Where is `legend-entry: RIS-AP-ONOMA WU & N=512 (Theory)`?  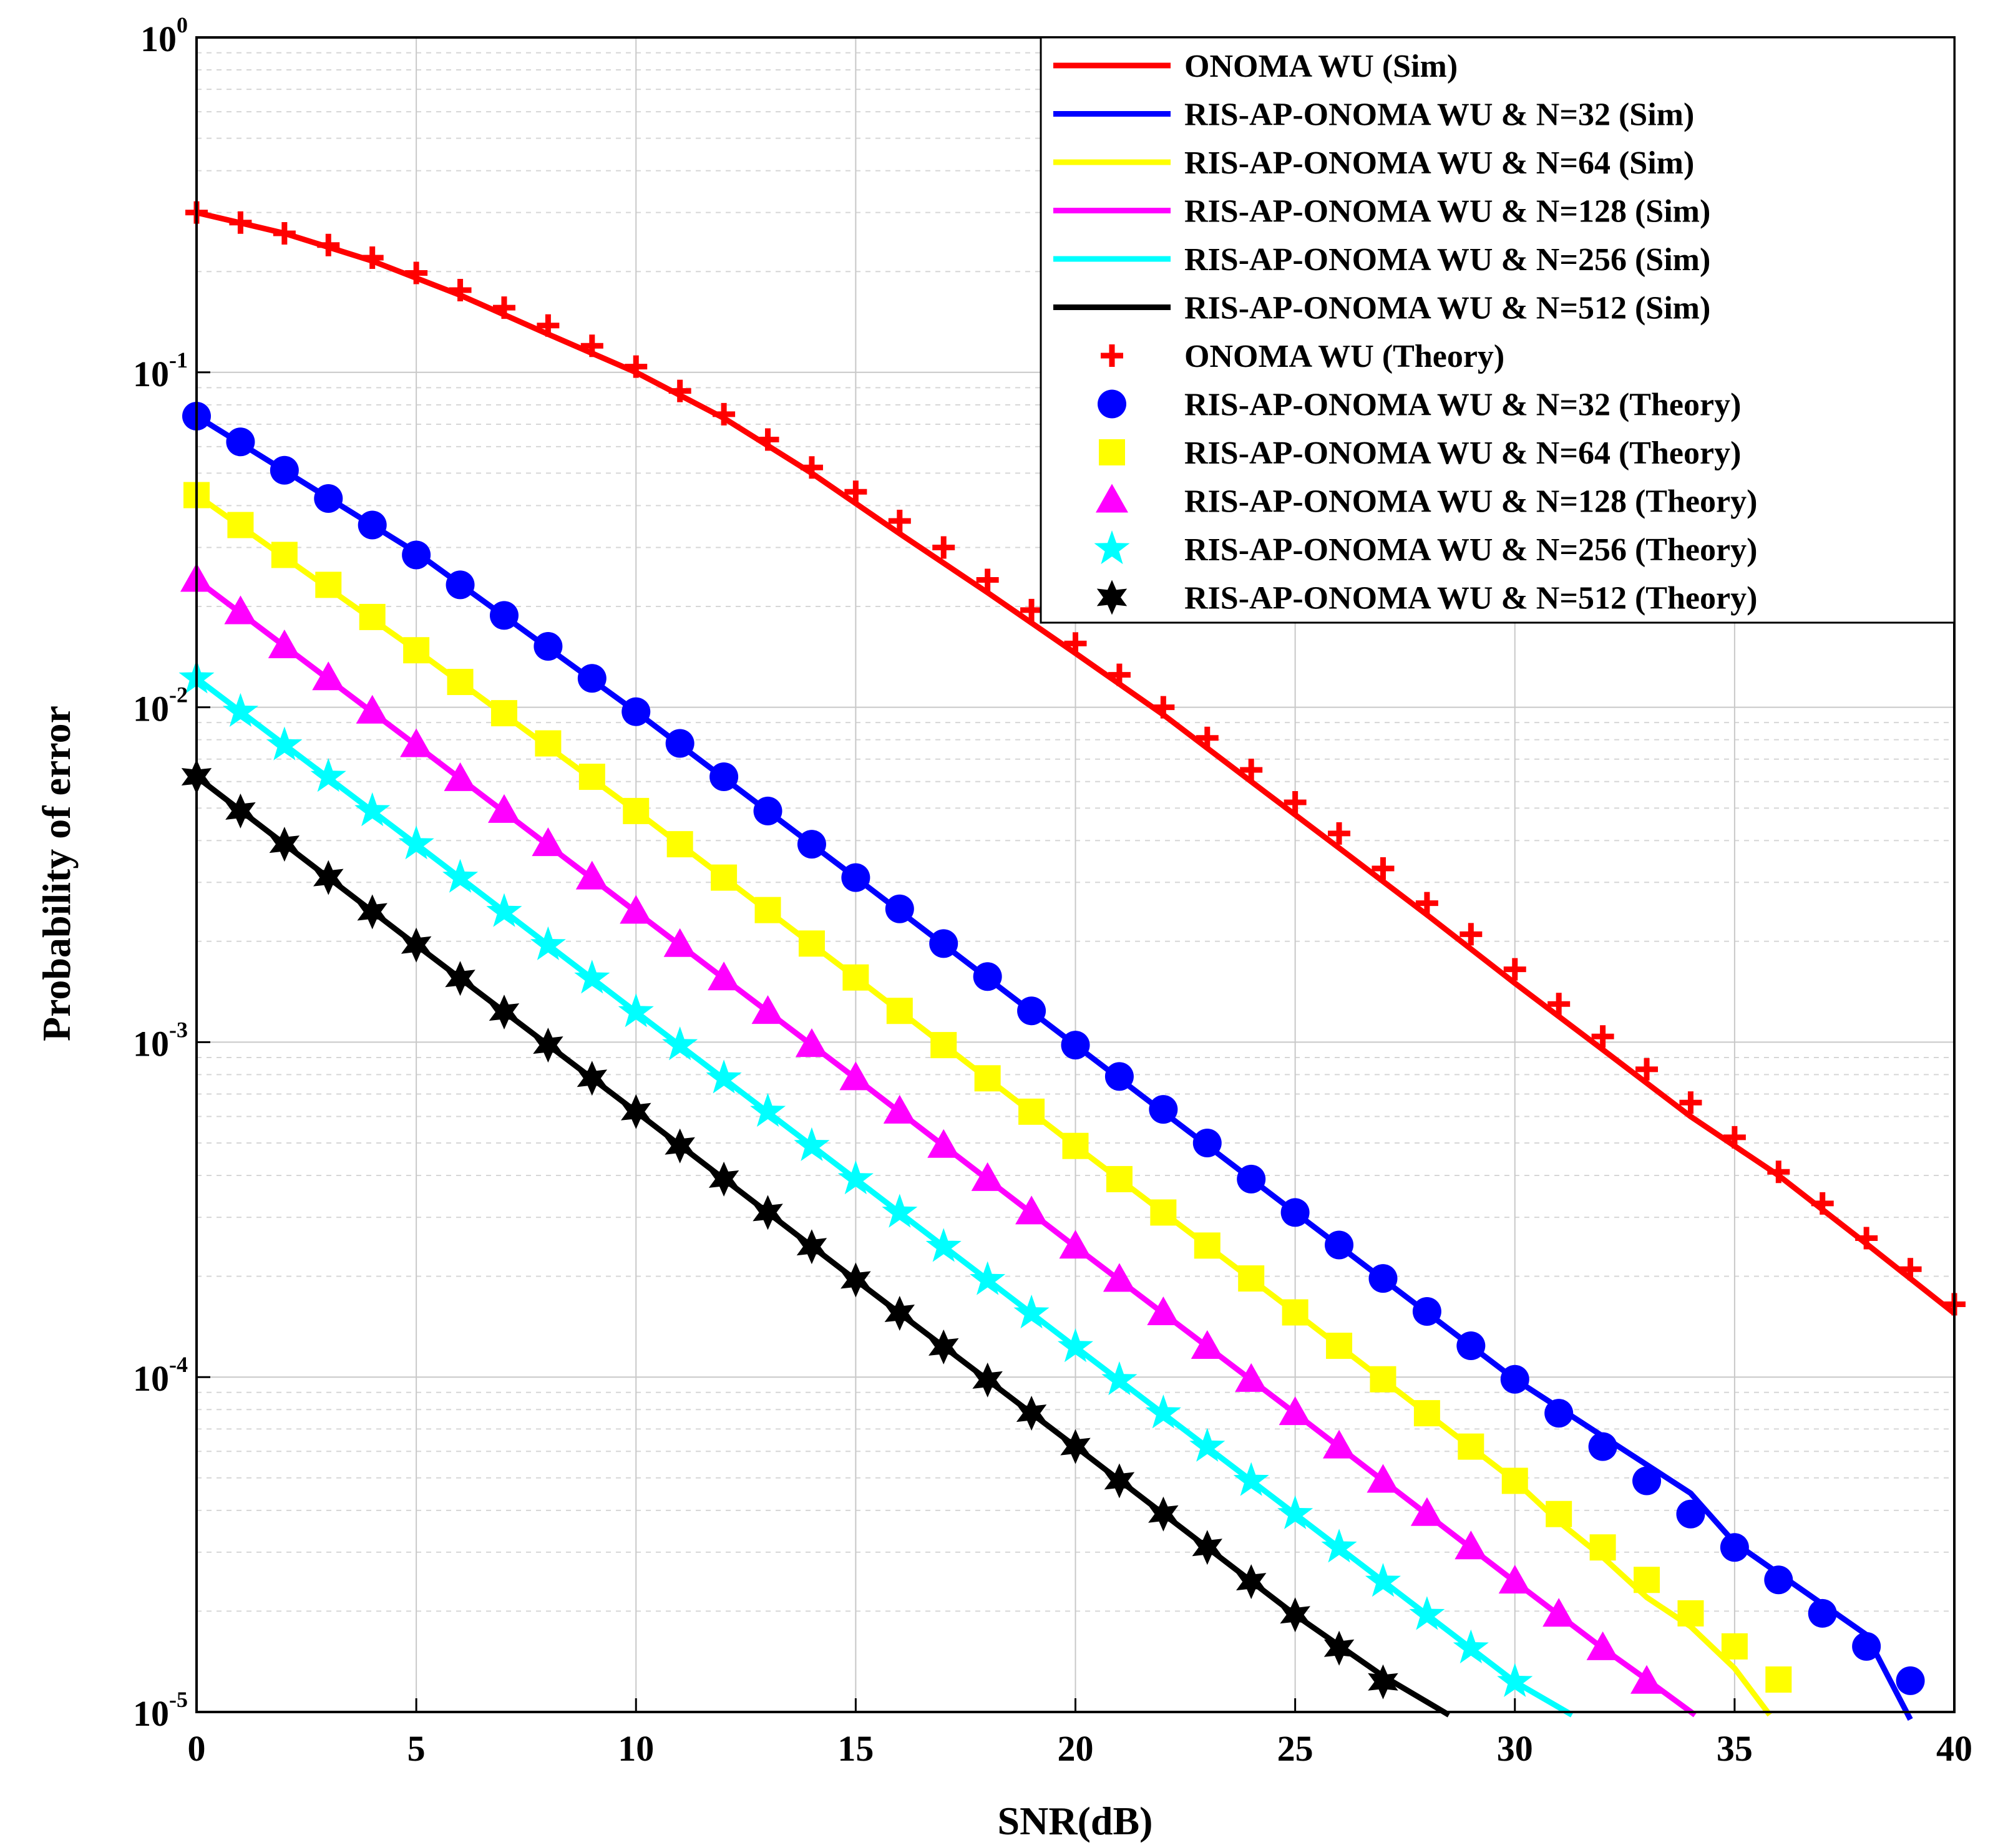
legend-entry: RIS-AP-ONOMA WU & N=512 (Theory) is located at coordinates (1426, 598).